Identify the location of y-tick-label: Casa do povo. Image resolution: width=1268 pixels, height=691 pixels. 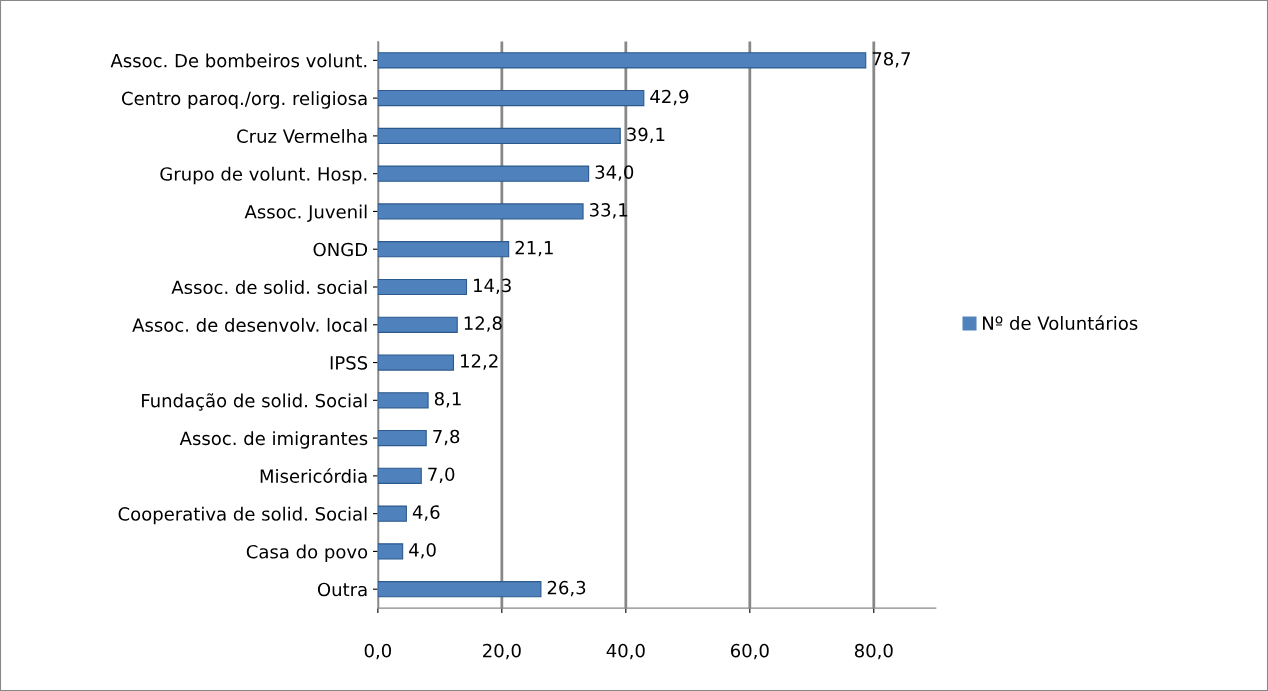
(307, 553).